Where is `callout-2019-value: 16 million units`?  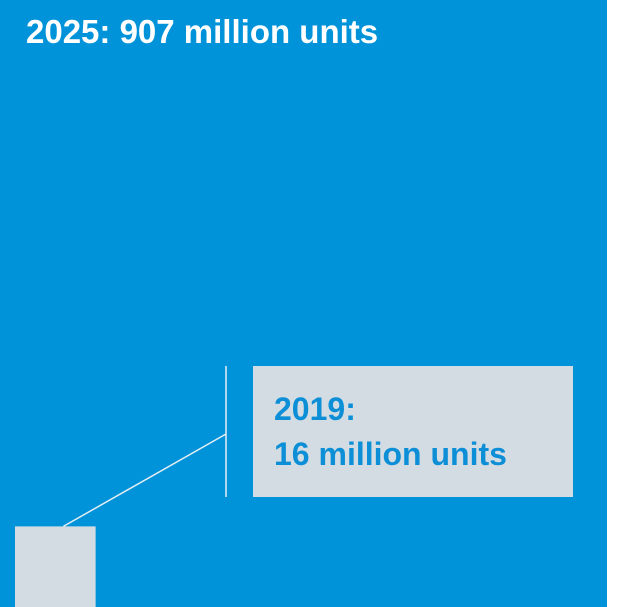 callout-2019-value: 16 million units is located at coordinates (390, 454).